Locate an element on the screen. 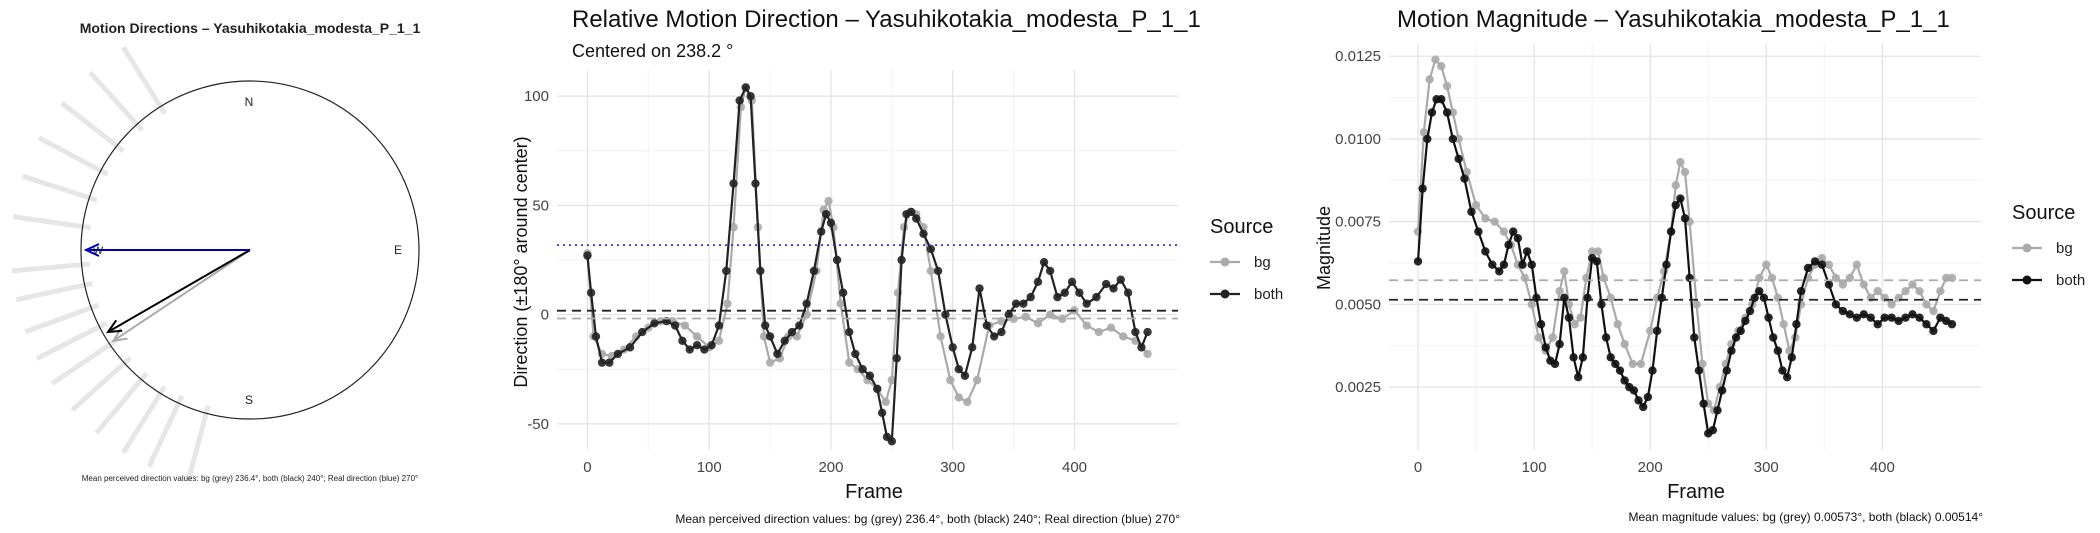 The image size is (2100, 533). direction-x-tick-label: 300 is located at coordinates (952, 467).